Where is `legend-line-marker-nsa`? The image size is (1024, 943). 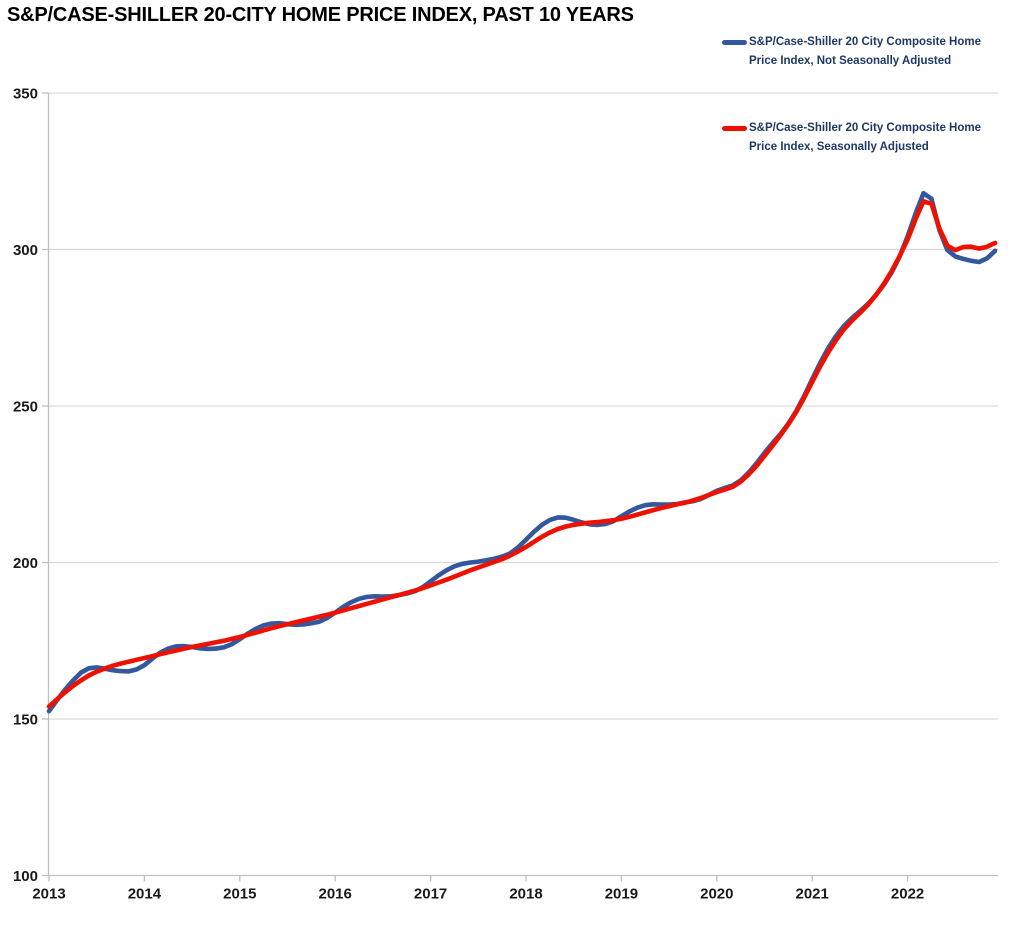
legend-line-marker-nsa is located at coordinates (734, 42).